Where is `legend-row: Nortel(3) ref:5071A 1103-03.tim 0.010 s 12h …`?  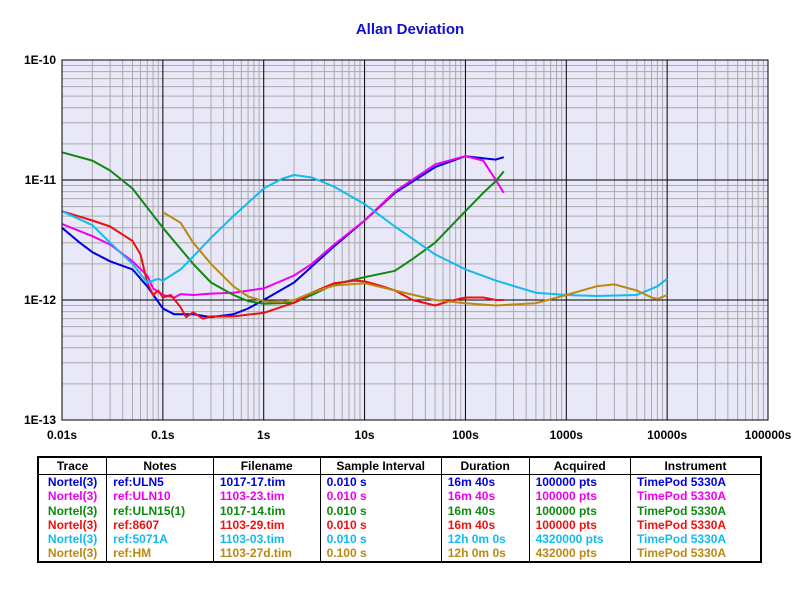
legend-row: Nortel(3) ref:5071A 1103-03.tim 0.010 s 12h … is located at coordinates (399, 539).